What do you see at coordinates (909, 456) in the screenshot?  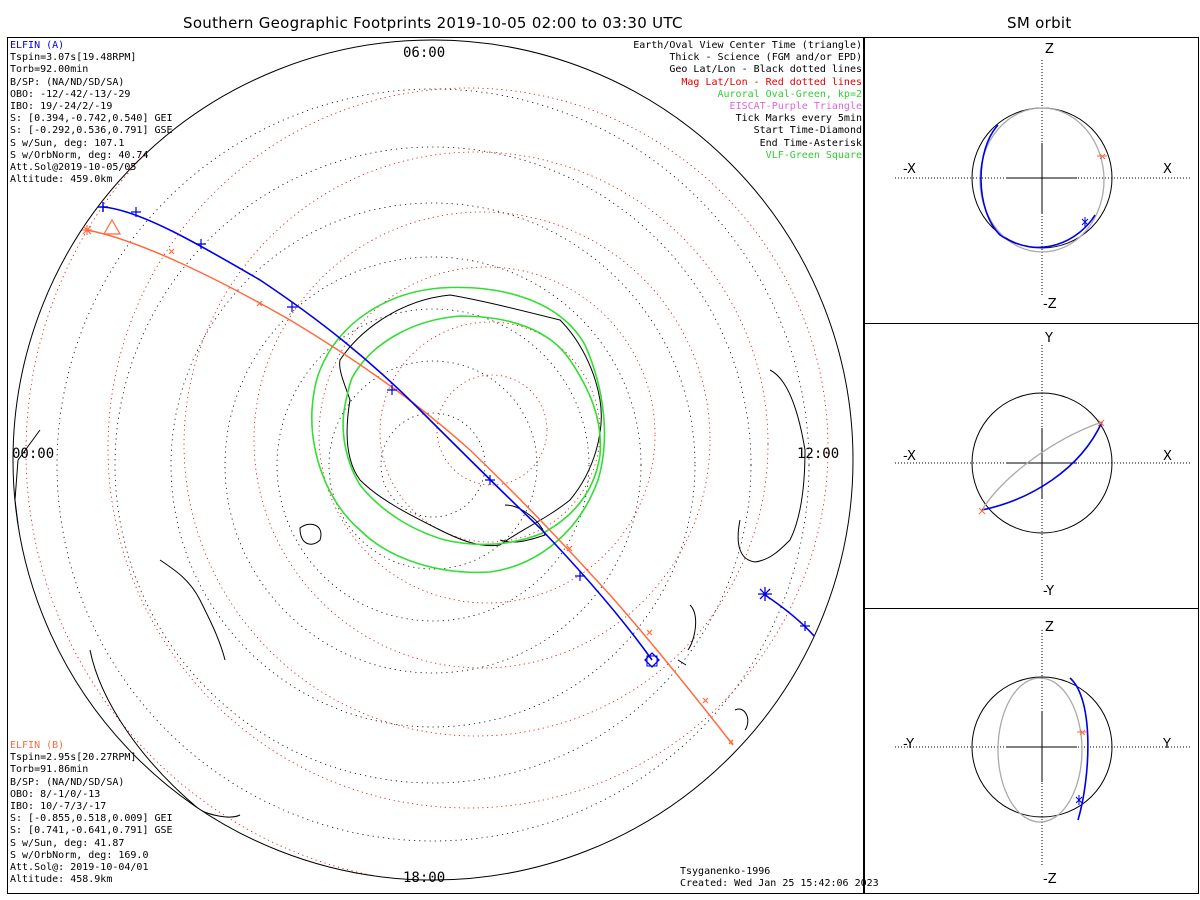 I see `sm2-left-label: -X` at bounding box center [909, 456].